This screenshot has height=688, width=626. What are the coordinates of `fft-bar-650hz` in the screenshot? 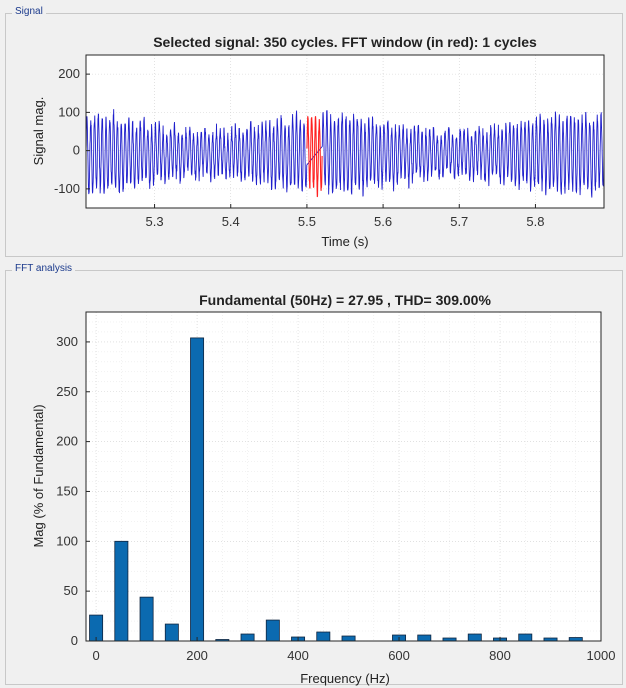 It's located at (424, 638).